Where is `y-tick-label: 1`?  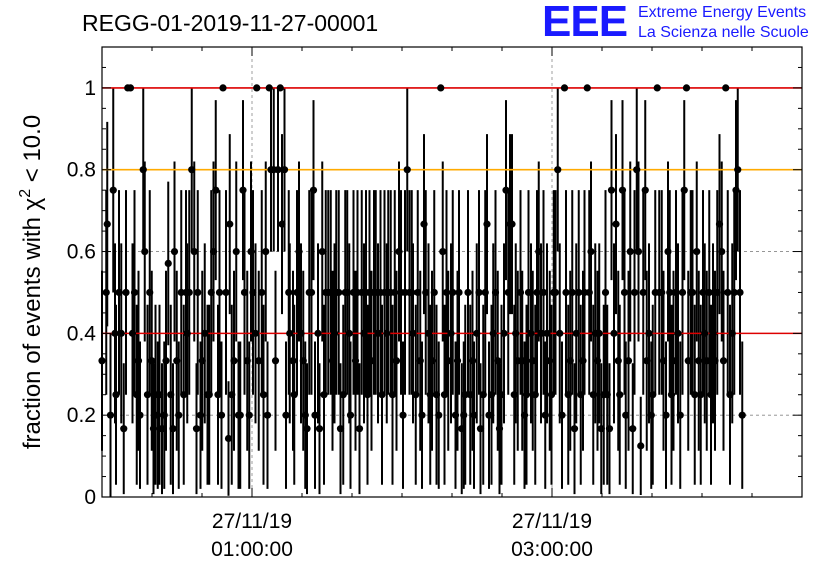 y-tick-label: 1 is located at coordinates (90, 88).